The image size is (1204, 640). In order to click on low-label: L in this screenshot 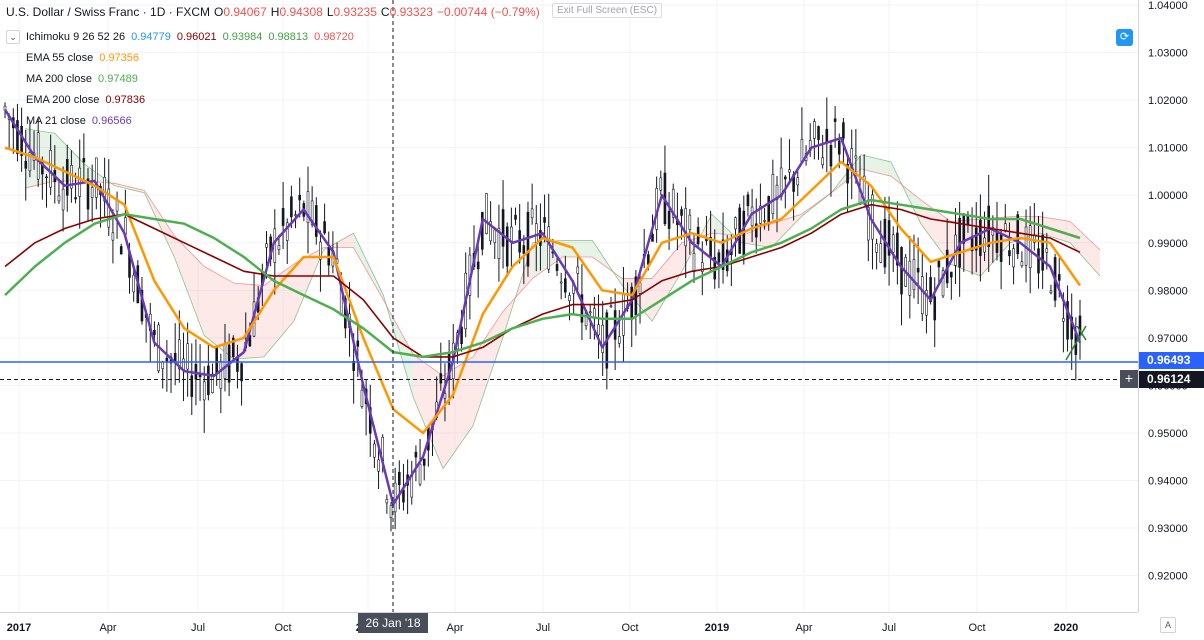, I will do `click(330, 12)`.